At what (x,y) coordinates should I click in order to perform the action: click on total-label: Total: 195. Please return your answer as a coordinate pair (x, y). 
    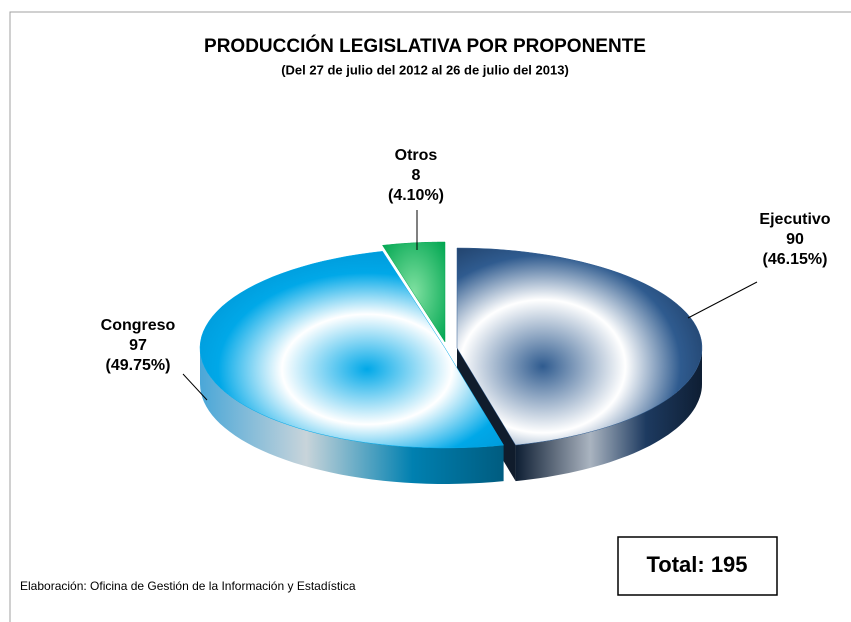
    Looking at the image, I should click on (696, 564).